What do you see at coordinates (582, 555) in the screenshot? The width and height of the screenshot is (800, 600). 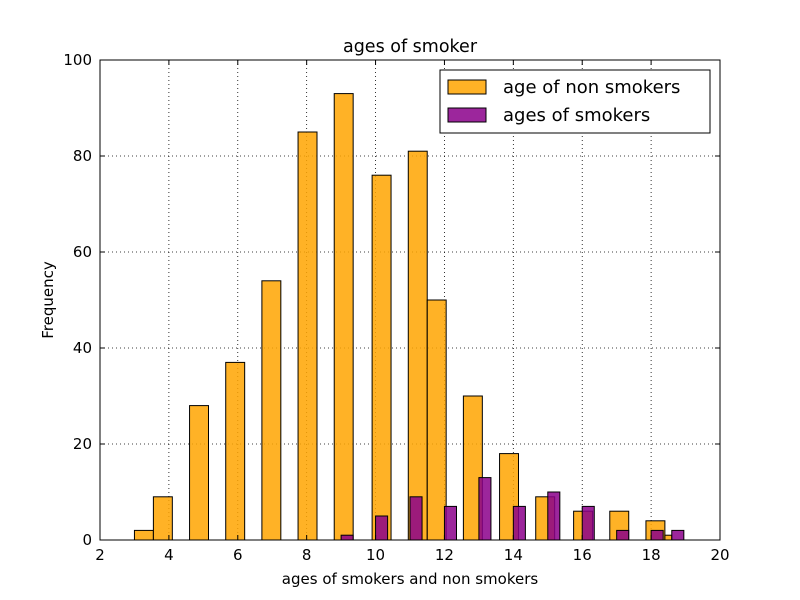 I see `x-tick-label: 16` at bounding box center [582, 555].